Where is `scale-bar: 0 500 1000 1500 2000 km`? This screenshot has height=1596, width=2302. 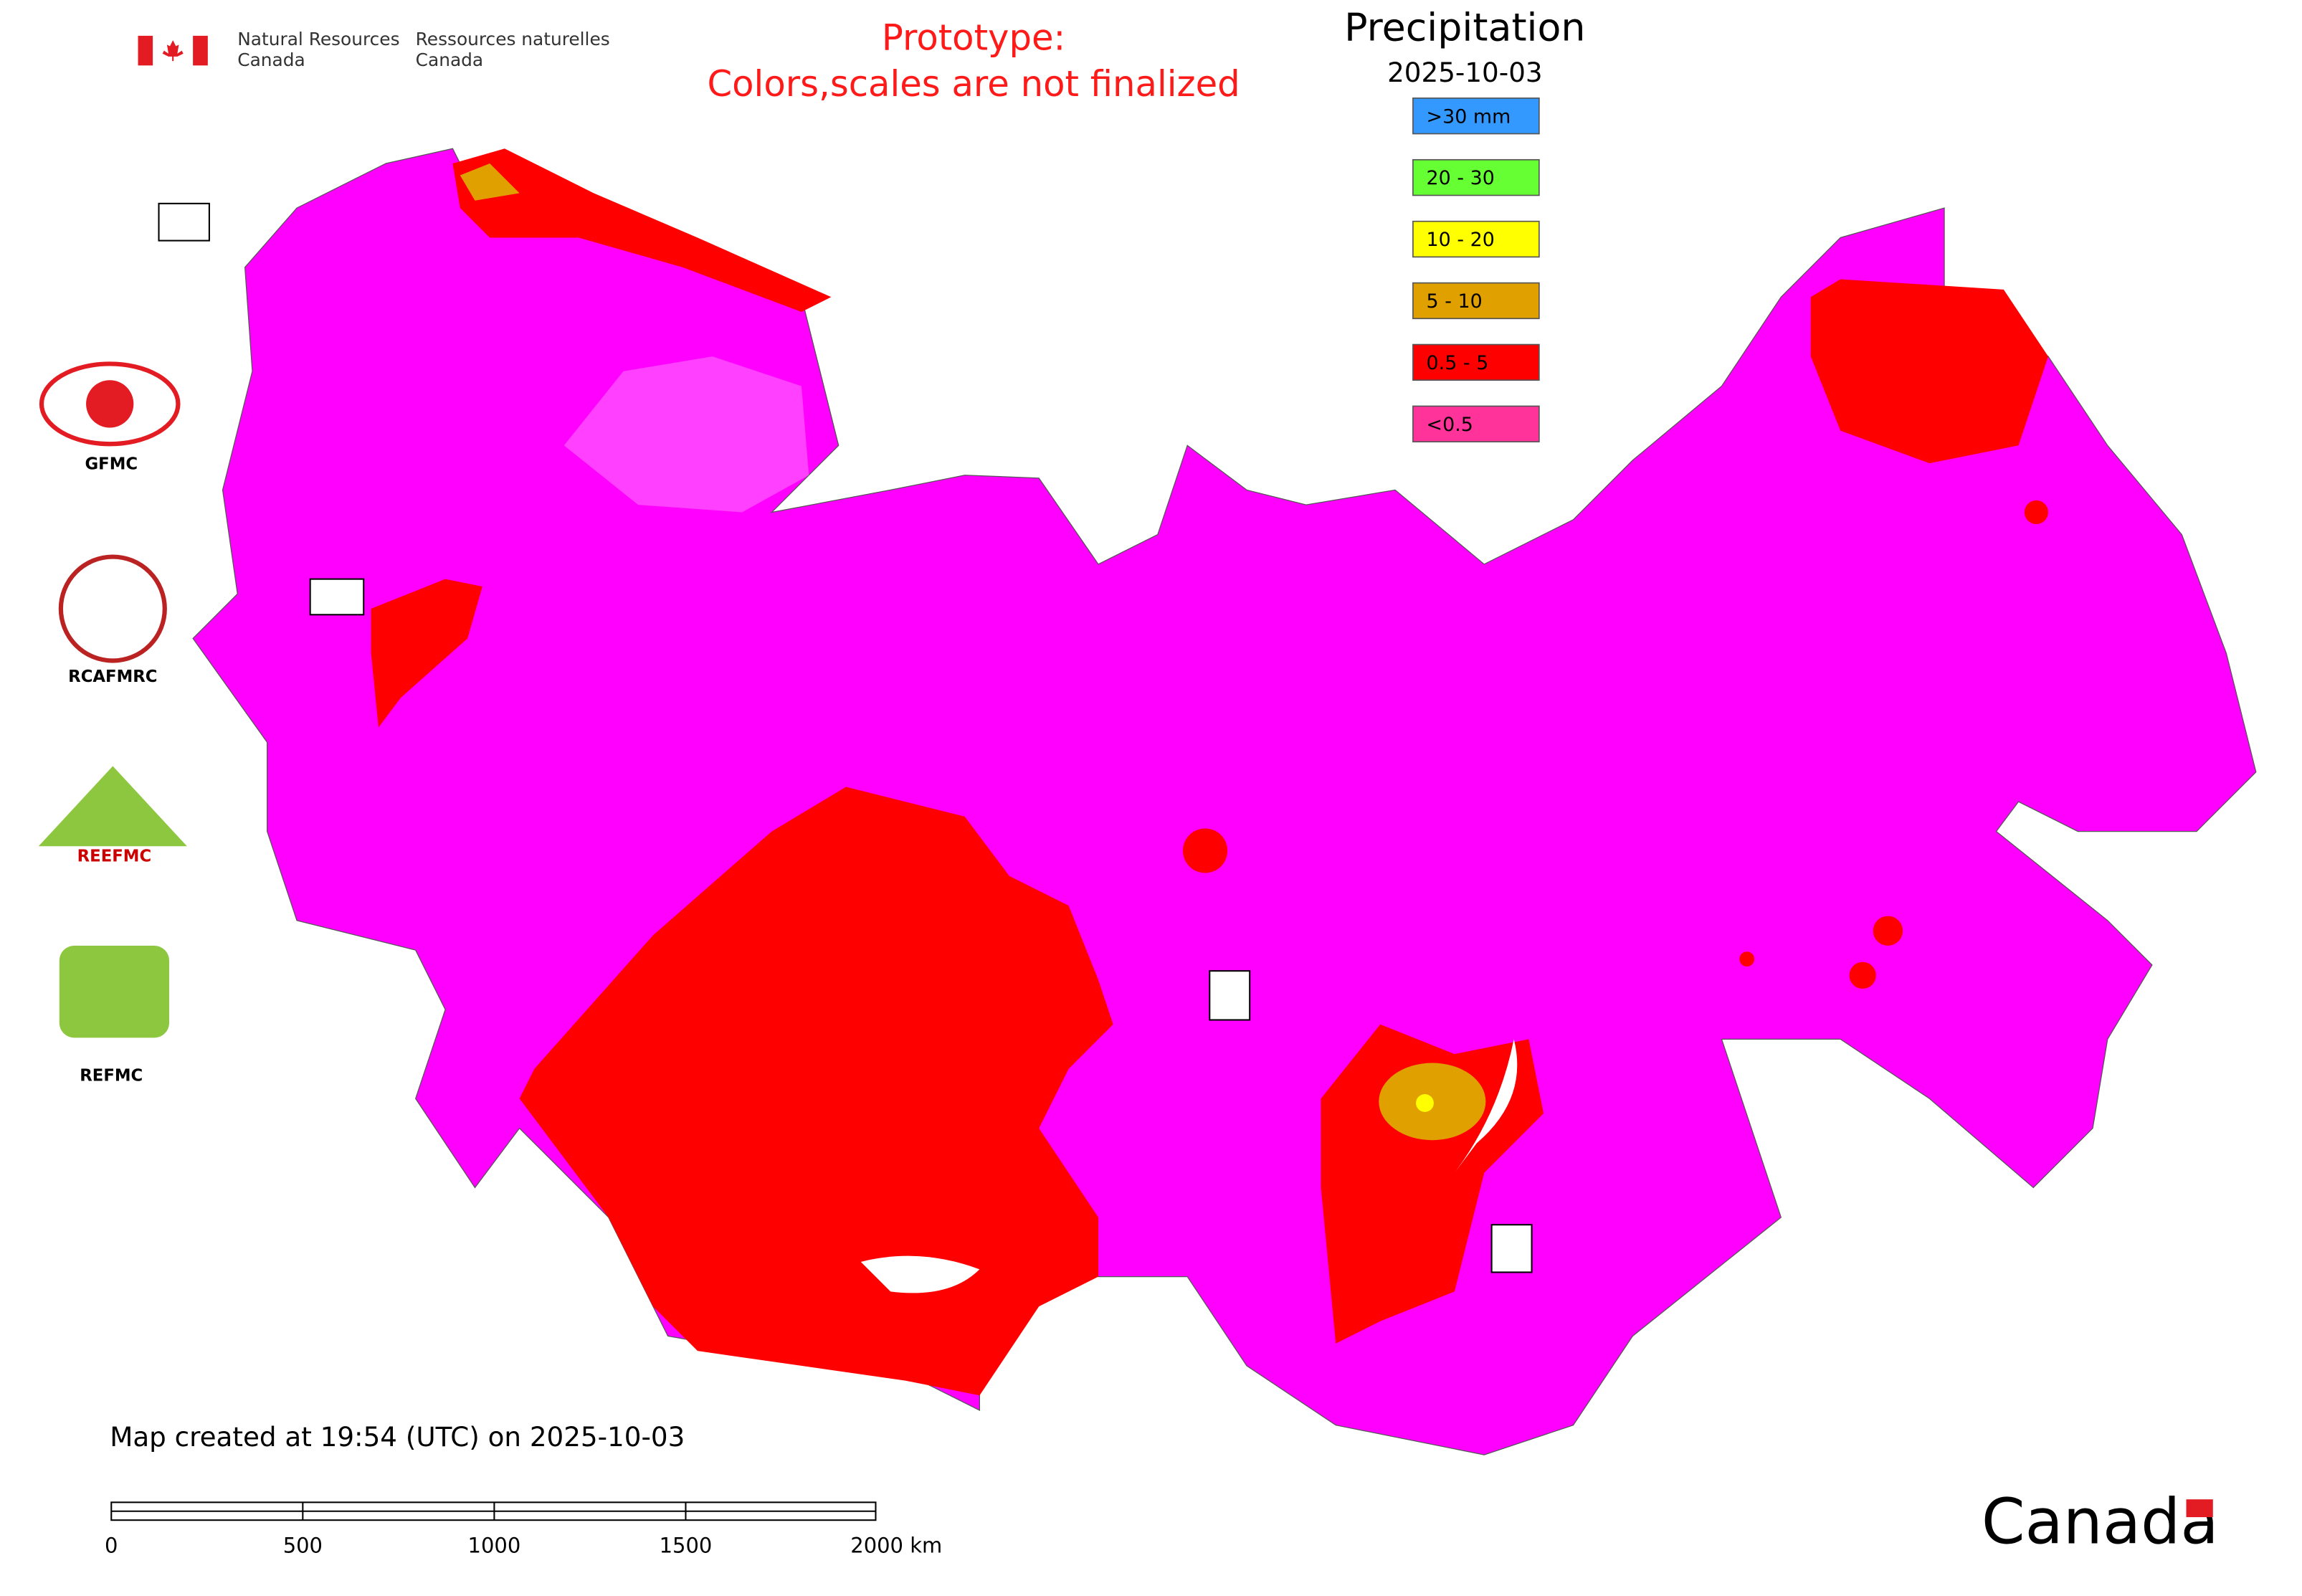 scale-bar: 0 500 1000 1500 2000 km is located at coordinates (523, 1529).